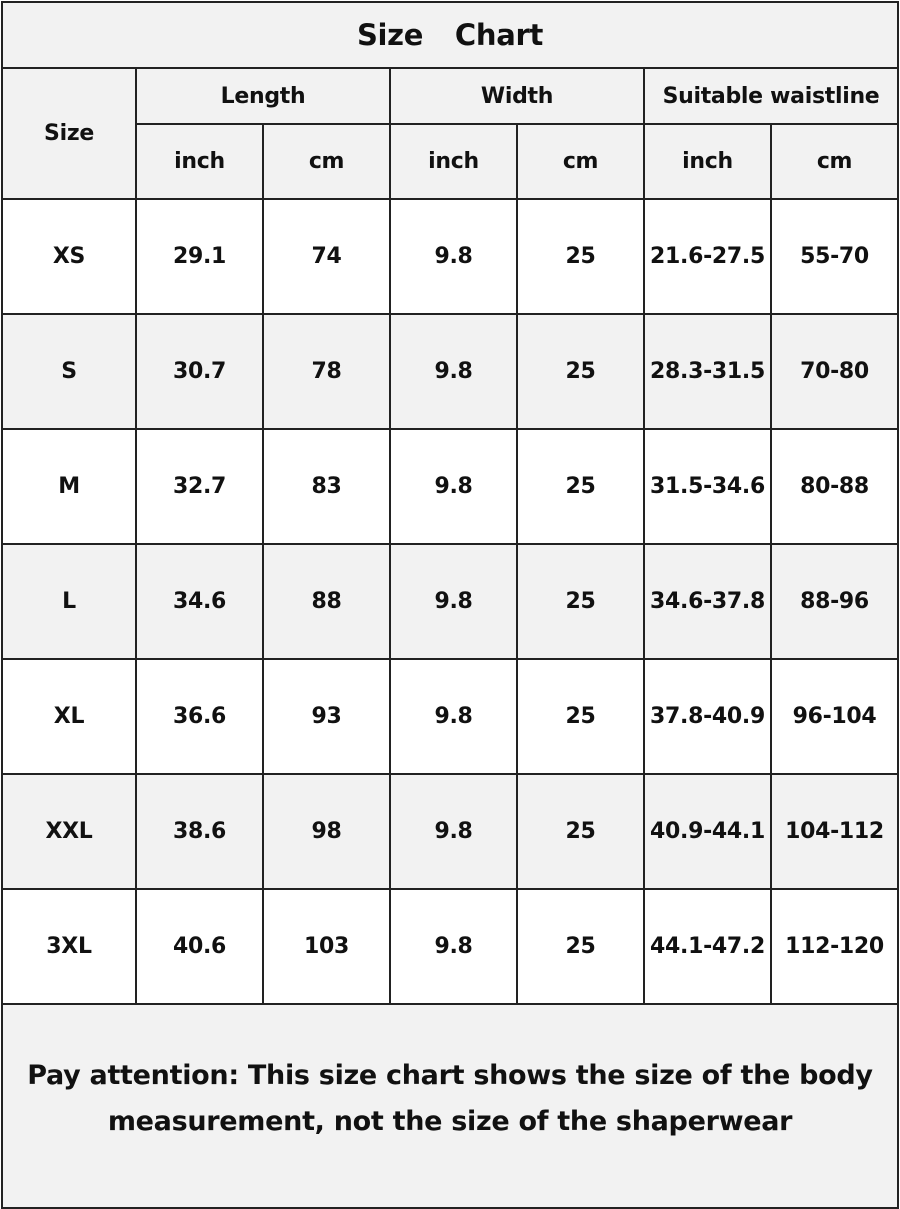 This screenshot has height=1209, width=900. What do you see at coordinates (199, 716) in the screenshot?
I see `cell-len-in: 36.6` at bounding box center [199, 716].